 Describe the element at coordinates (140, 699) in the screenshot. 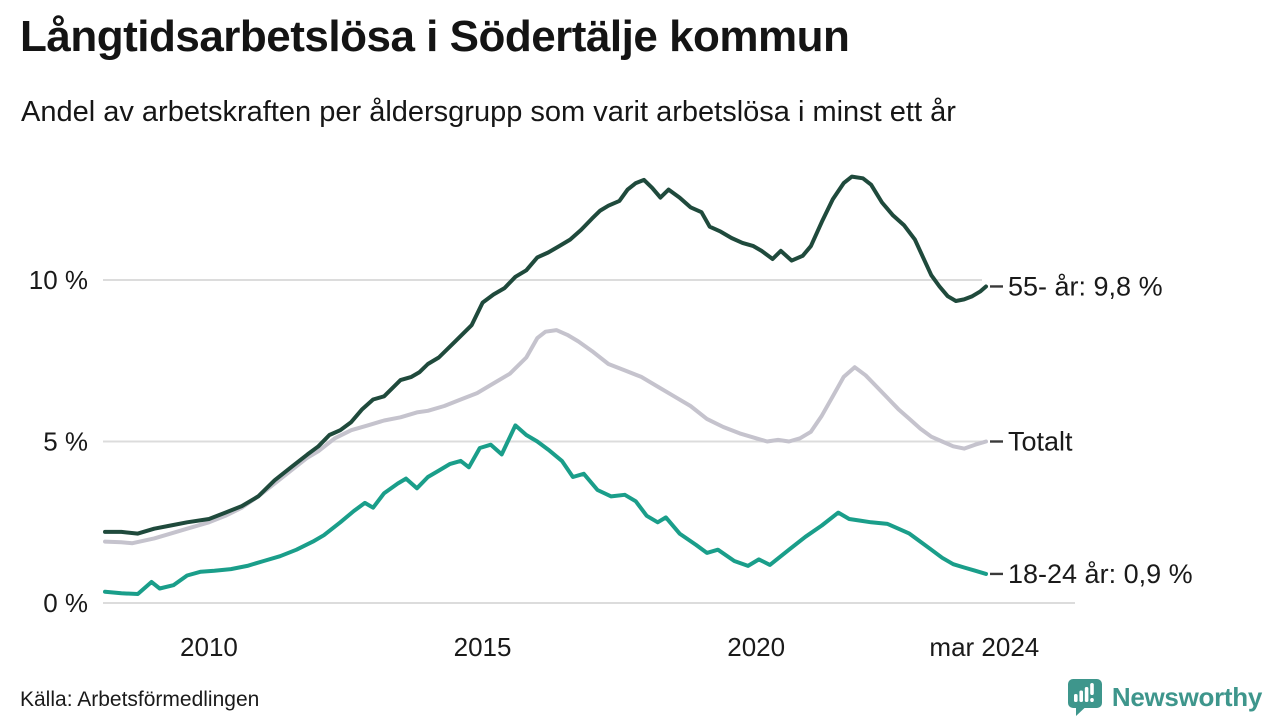

I see `source-note: Källa: Arbetsförmedlingen` at that location.